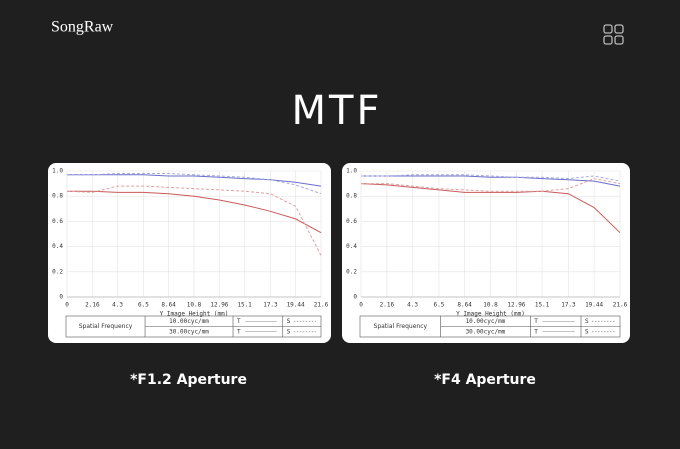  Describe the element at coordinates (188, 380) in the screenshot. I see `chart-caption: *F1.2 Aperture` at that location.